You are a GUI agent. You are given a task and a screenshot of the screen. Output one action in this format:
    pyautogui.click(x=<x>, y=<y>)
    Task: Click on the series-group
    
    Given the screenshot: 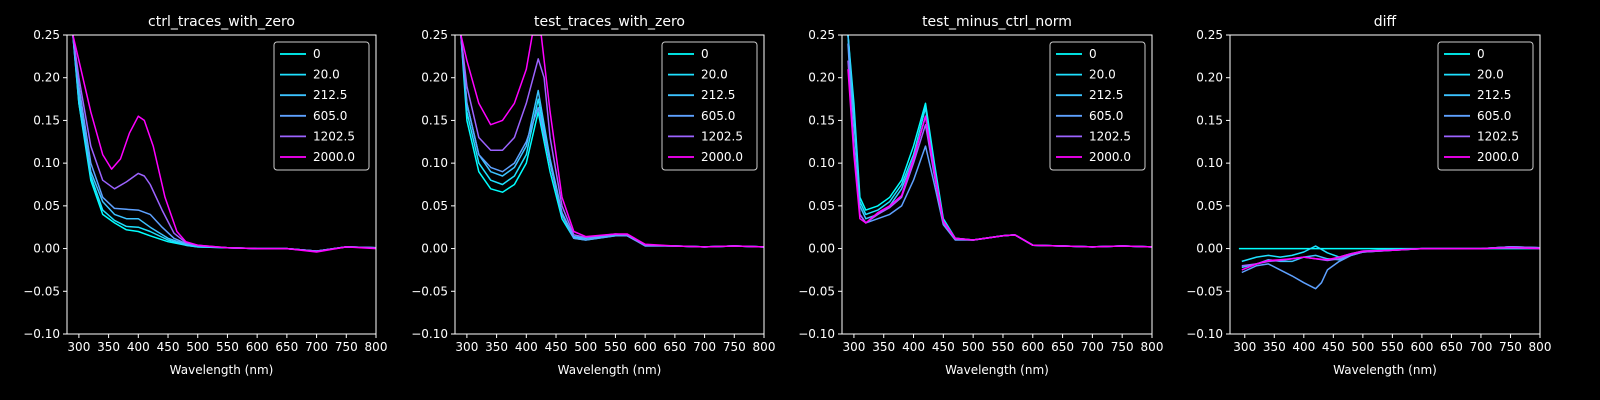 What is the action you would take?
    pyautogui.click(x=999, y=141)
    